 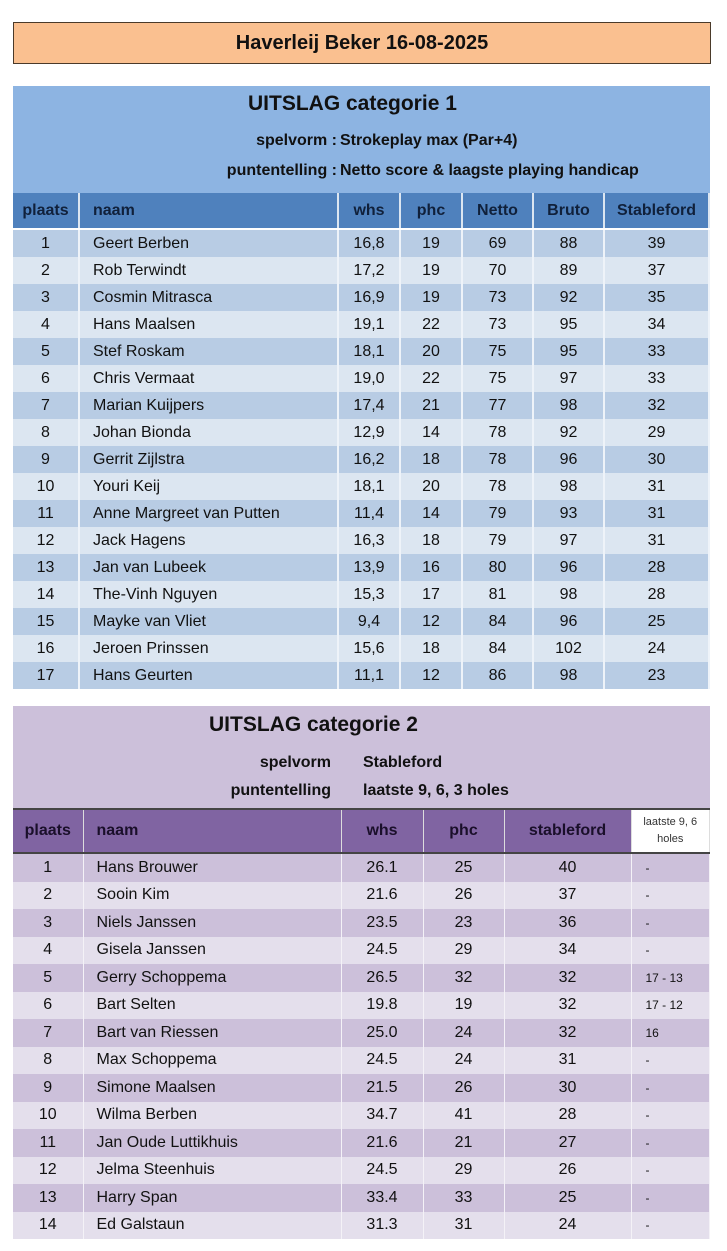 What do you see at coordinates (464, 1225) in the screenshot?
I see `cell-phc: 31` at bounding box center [464, 1225].